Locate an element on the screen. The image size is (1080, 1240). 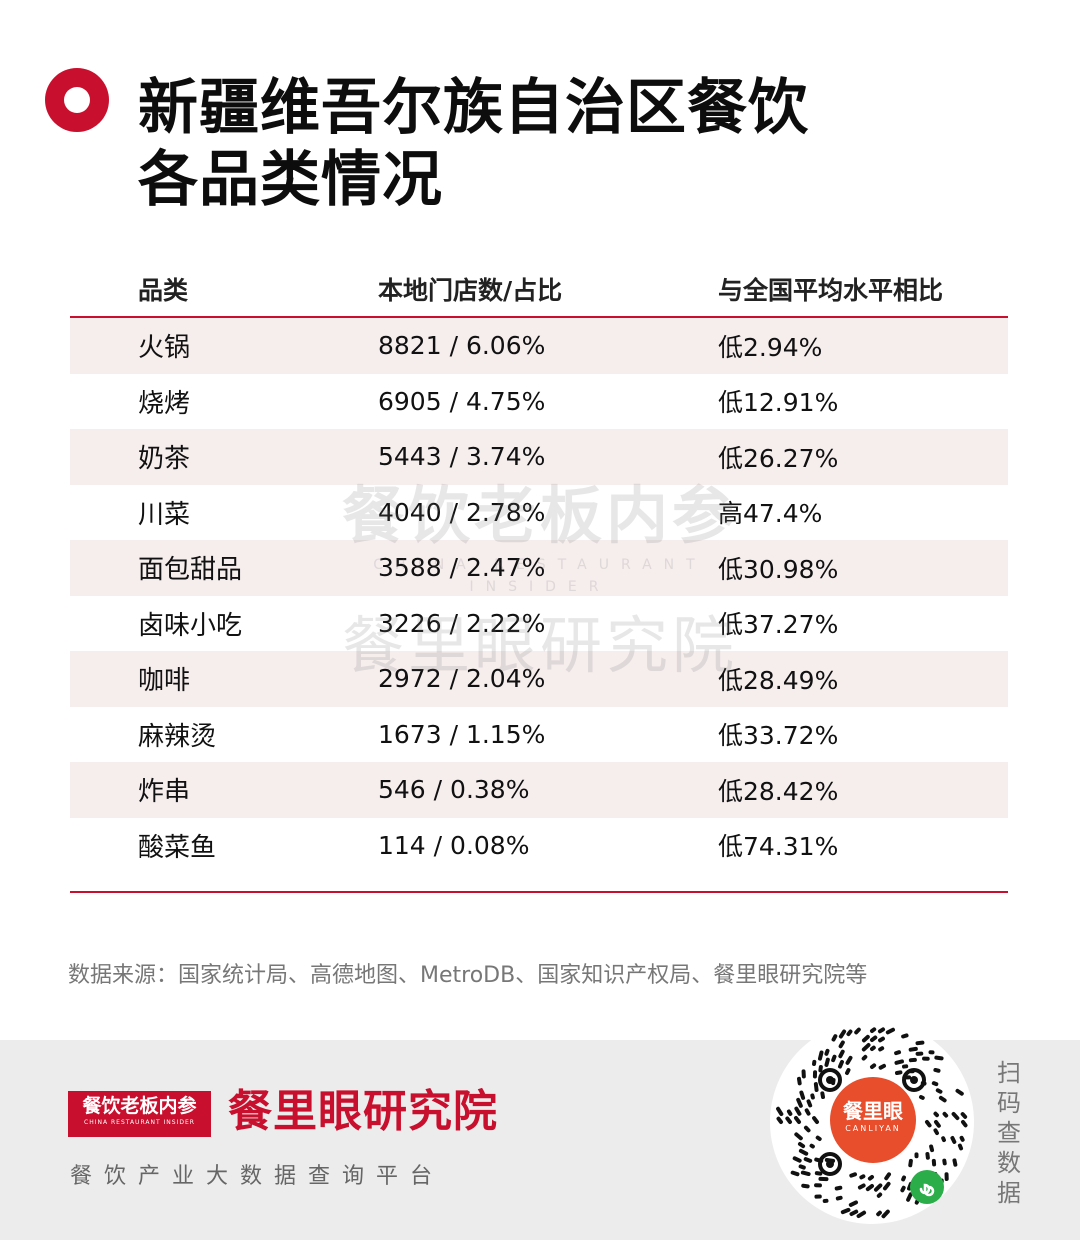
cell-category: 奶茶 is located at coordinates (164, 459).